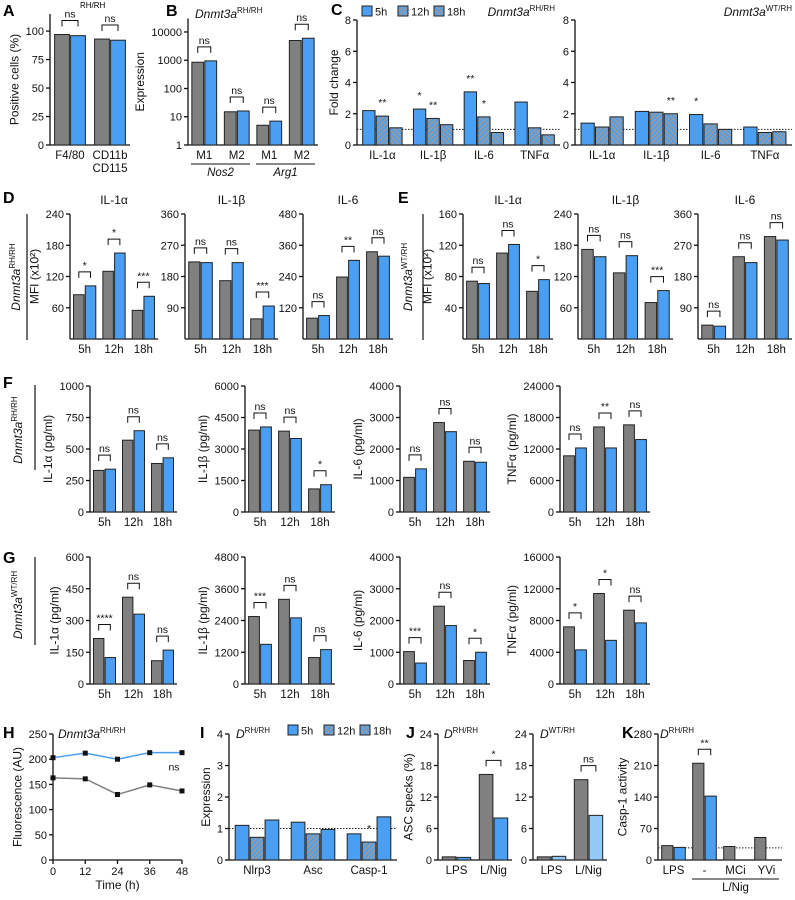 Image resolution: width=795 pixels, height=900 pixels. Describe the element at coordinates (312, 871) in the screenshot. I see `x-category-label: Asc` at that location.